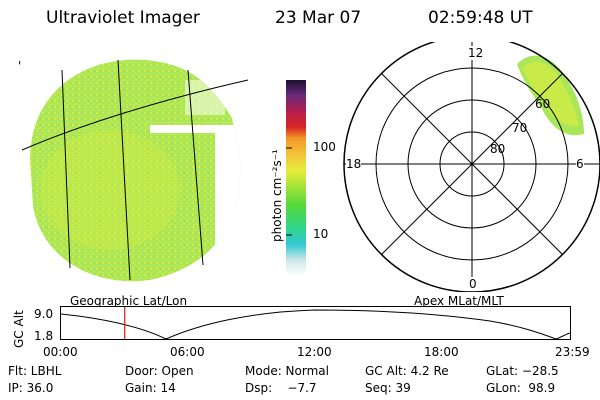 This screenshot has height=400, width=600. Describe the element at coordinates (572, 352) in the screenshot. I see `time-tick-2359: 23:59` at that location.